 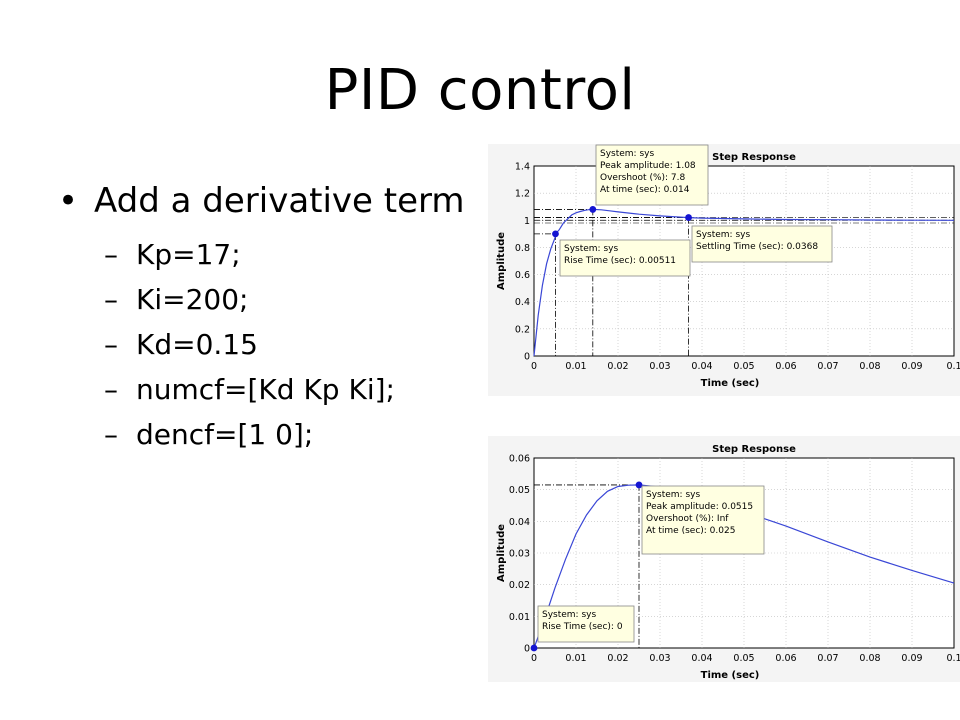 I want to click on sub-item: – Kd=0.15, so click(x=291, y=344).